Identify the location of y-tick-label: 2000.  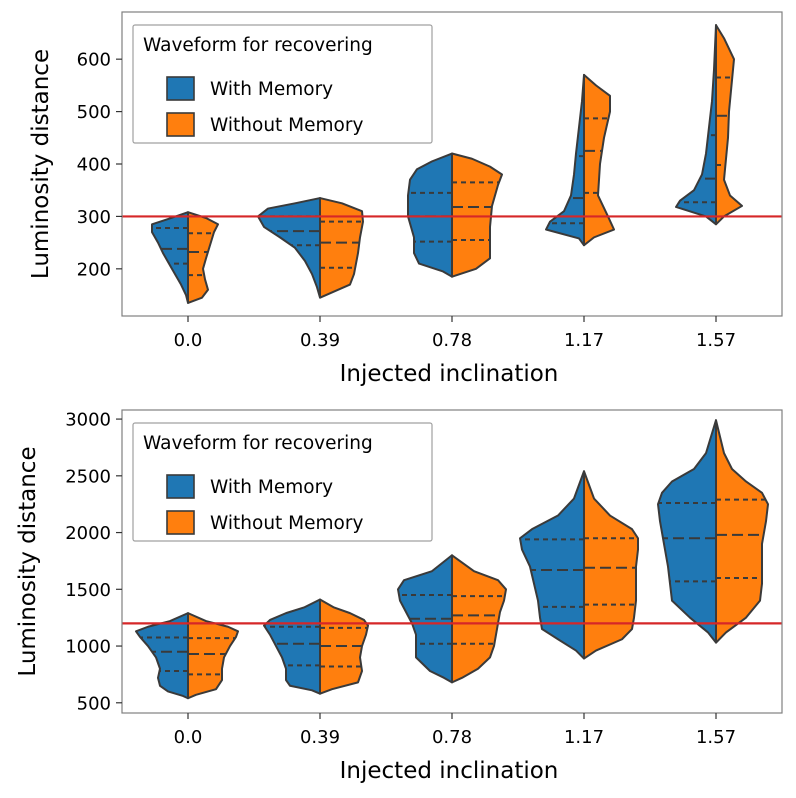
(88, 533).